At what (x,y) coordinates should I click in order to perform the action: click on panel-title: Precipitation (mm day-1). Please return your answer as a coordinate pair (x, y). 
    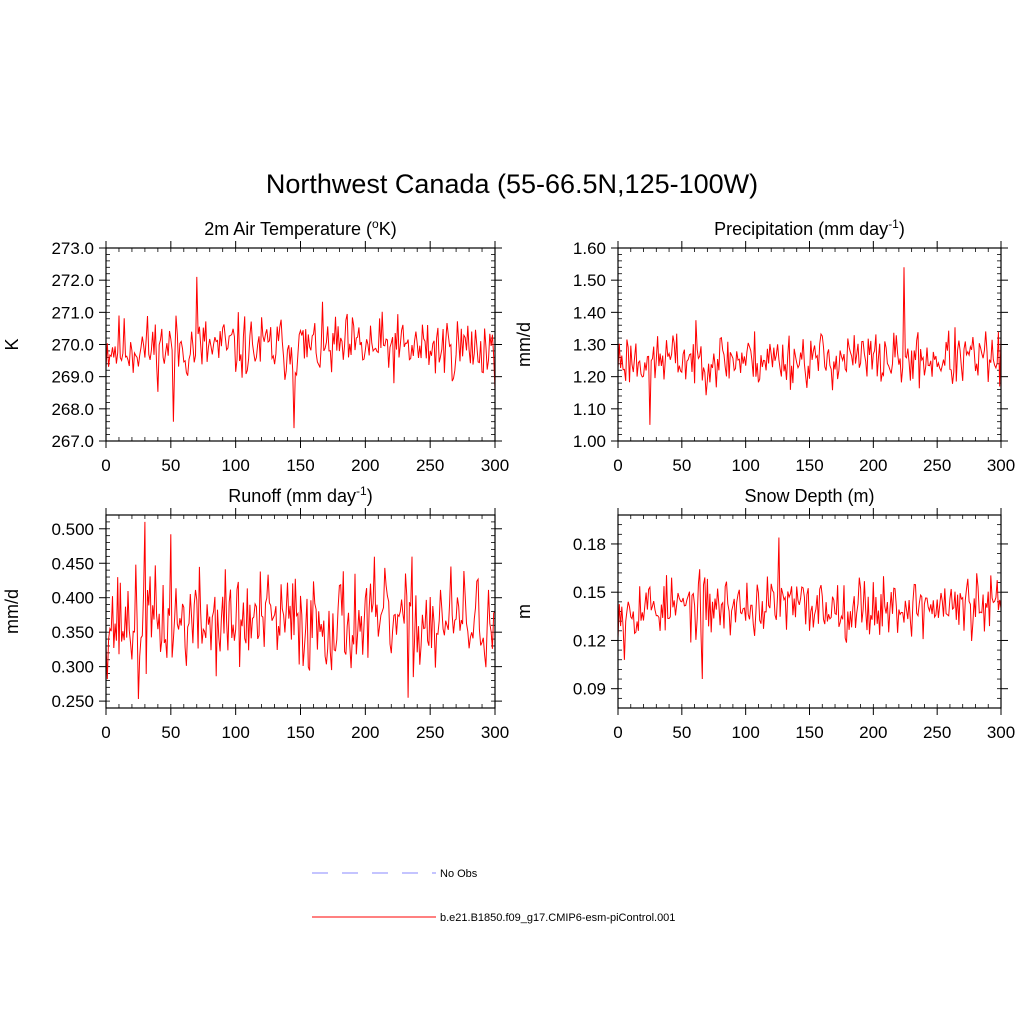
    Looking at the image, I should click on (809, 228).